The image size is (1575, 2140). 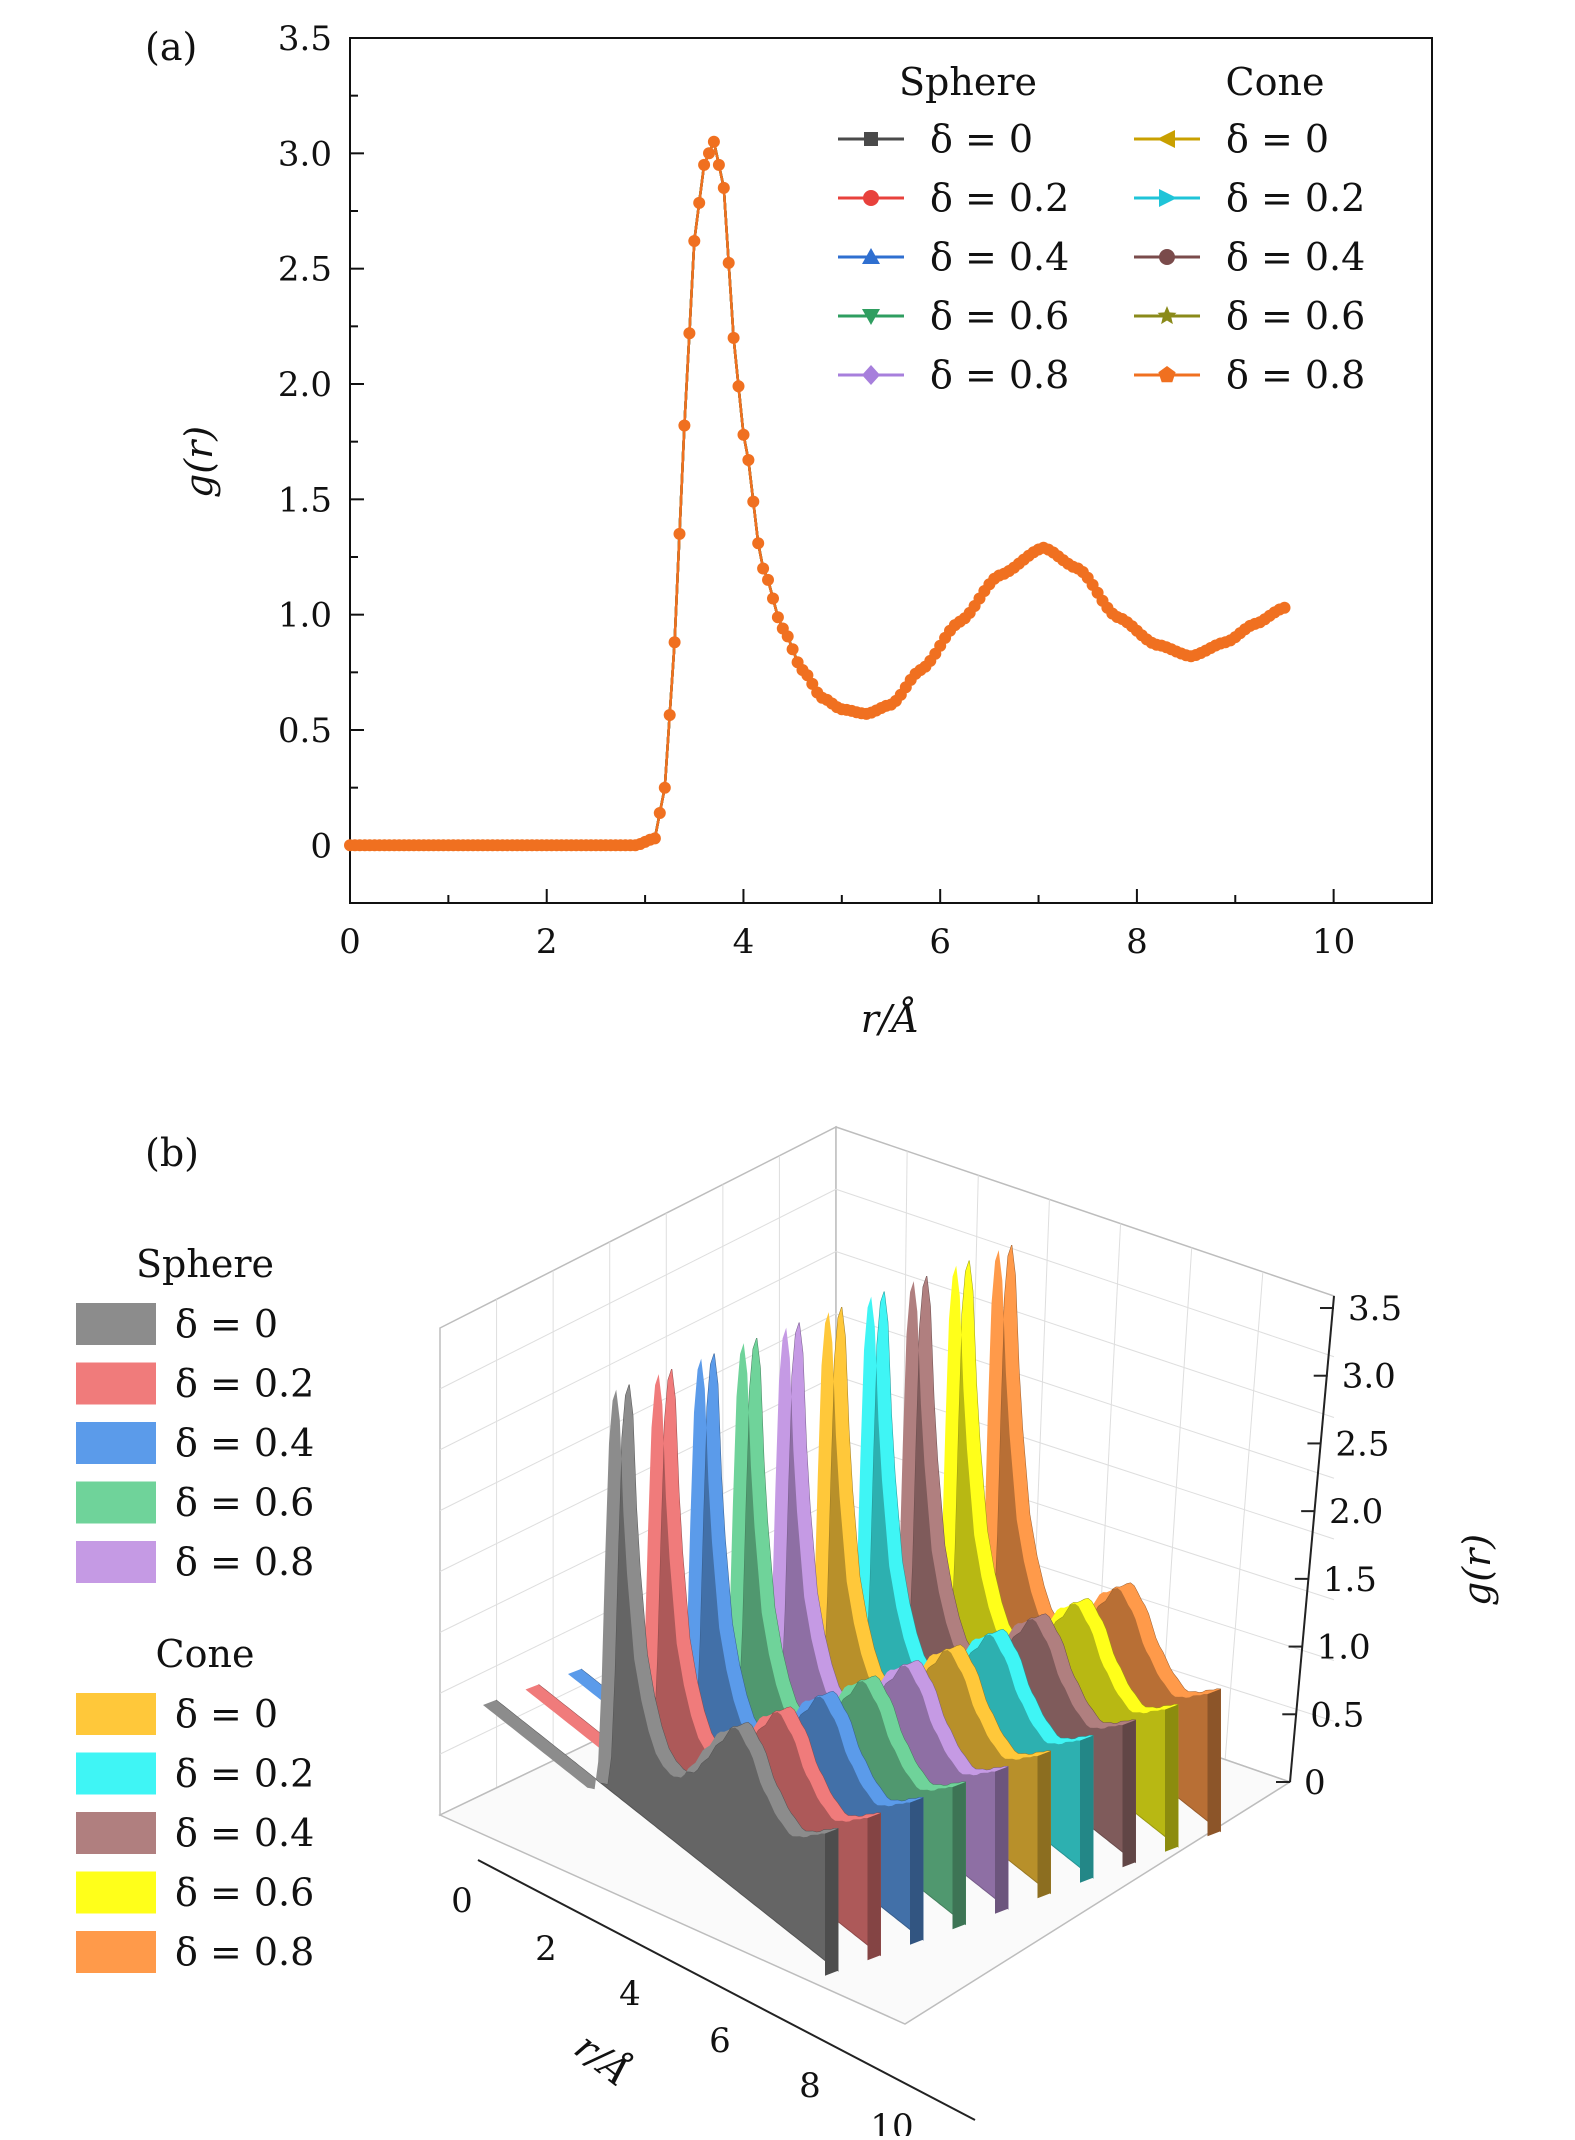 I want to click on legend-entry-label: δ = 0.4, so click(x=244, y=1443).